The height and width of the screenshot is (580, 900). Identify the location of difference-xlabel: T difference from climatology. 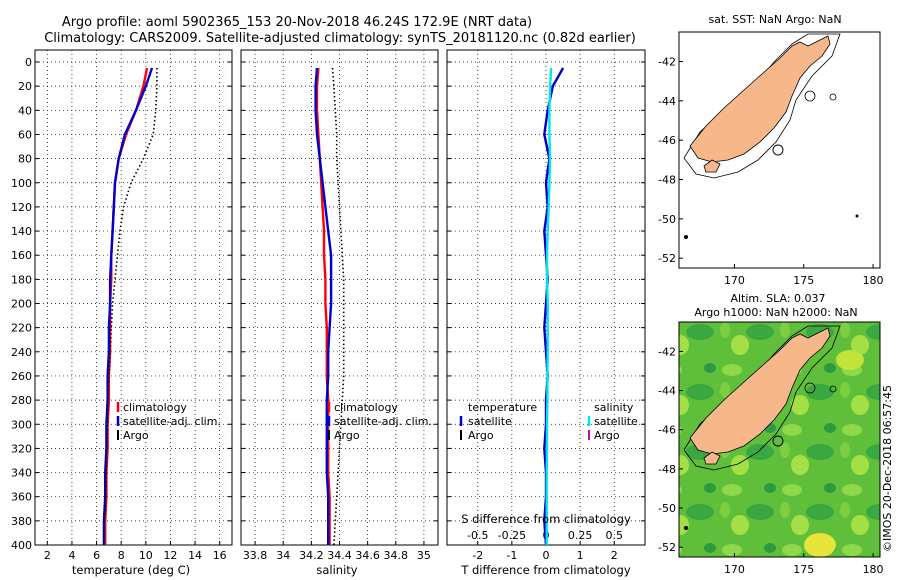
(545, 570).